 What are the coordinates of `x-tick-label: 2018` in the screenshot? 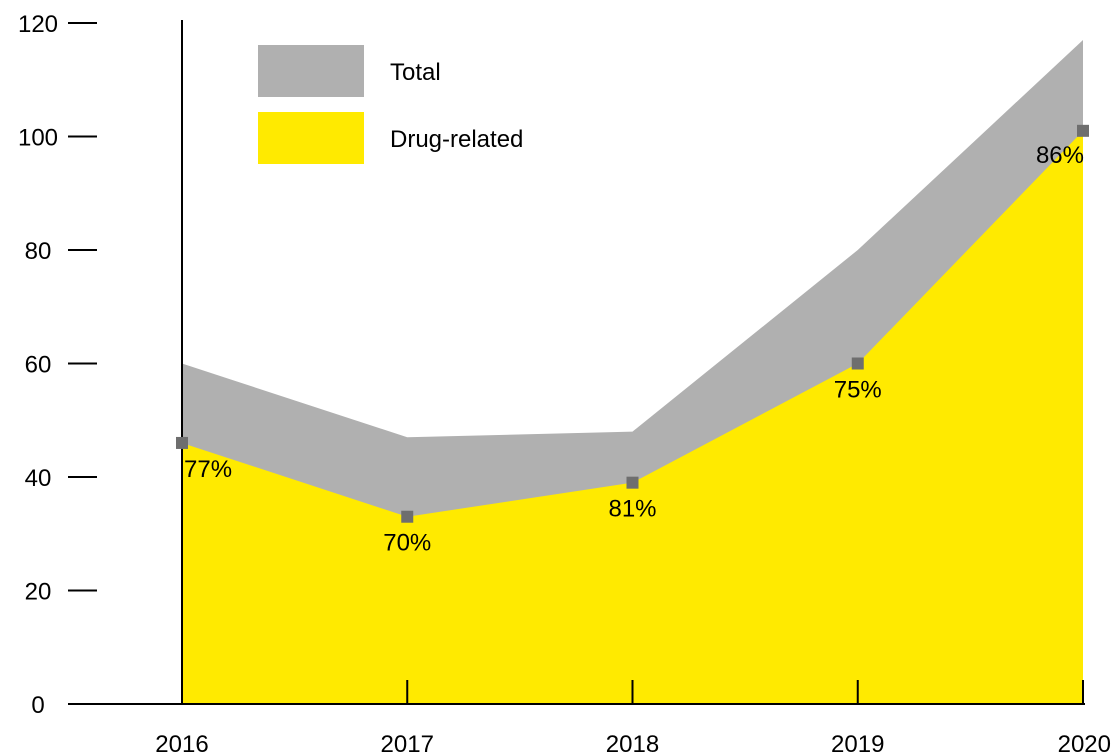 It's located at (632, 743).